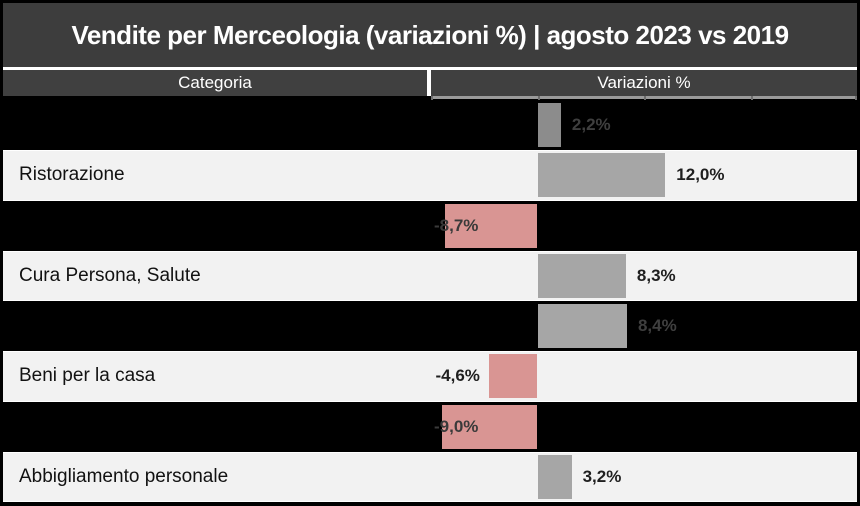  I want to click on bar-area: -9,0%, so click(644, 427).